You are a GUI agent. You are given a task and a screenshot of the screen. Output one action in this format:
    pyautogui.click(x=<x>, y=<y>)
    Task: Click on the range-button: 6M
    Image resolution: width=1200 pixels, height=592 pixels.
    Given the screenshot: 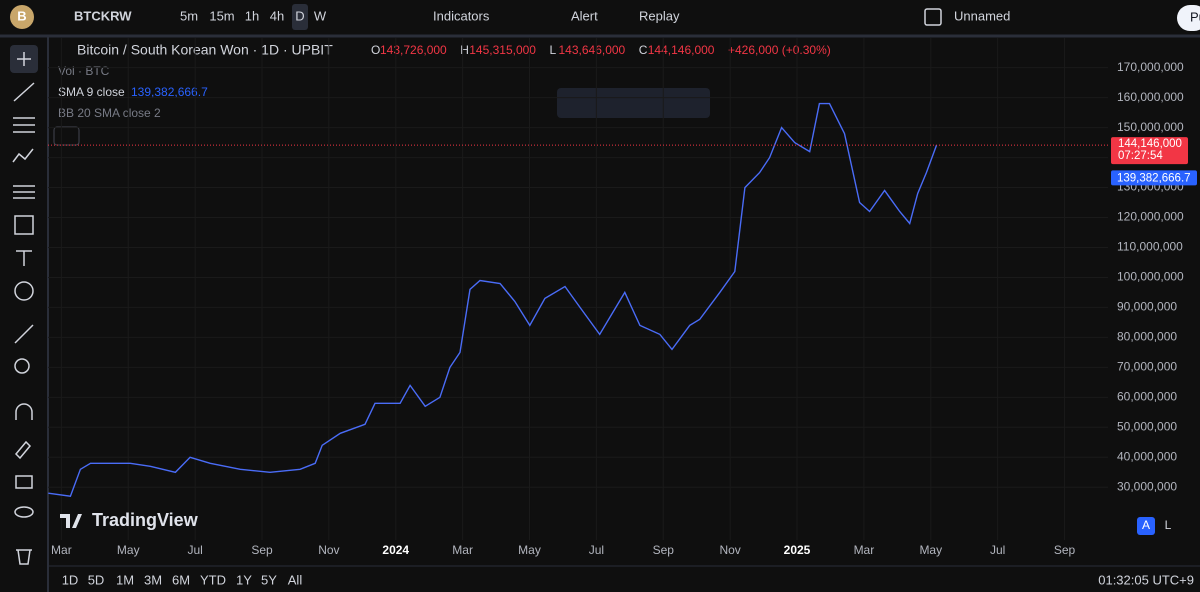 What is the action you would take?
    pyautogui.click(x=181, y=579)
    